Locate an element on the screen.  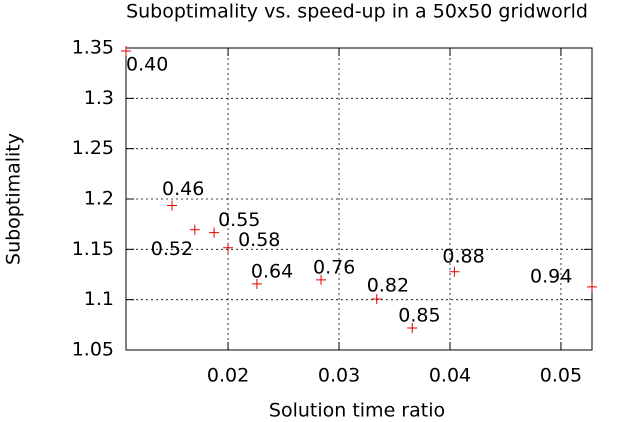
point-label: 0.46 is located at coordinates (183, 189).